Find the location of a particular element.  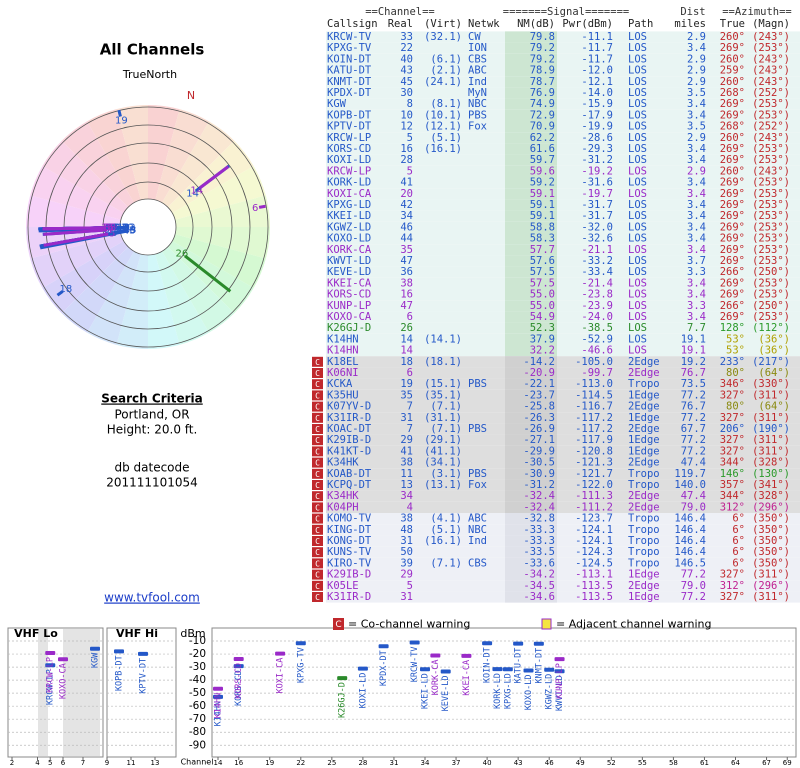

table-cell: 59.2 is located at coordinates (542, 183).